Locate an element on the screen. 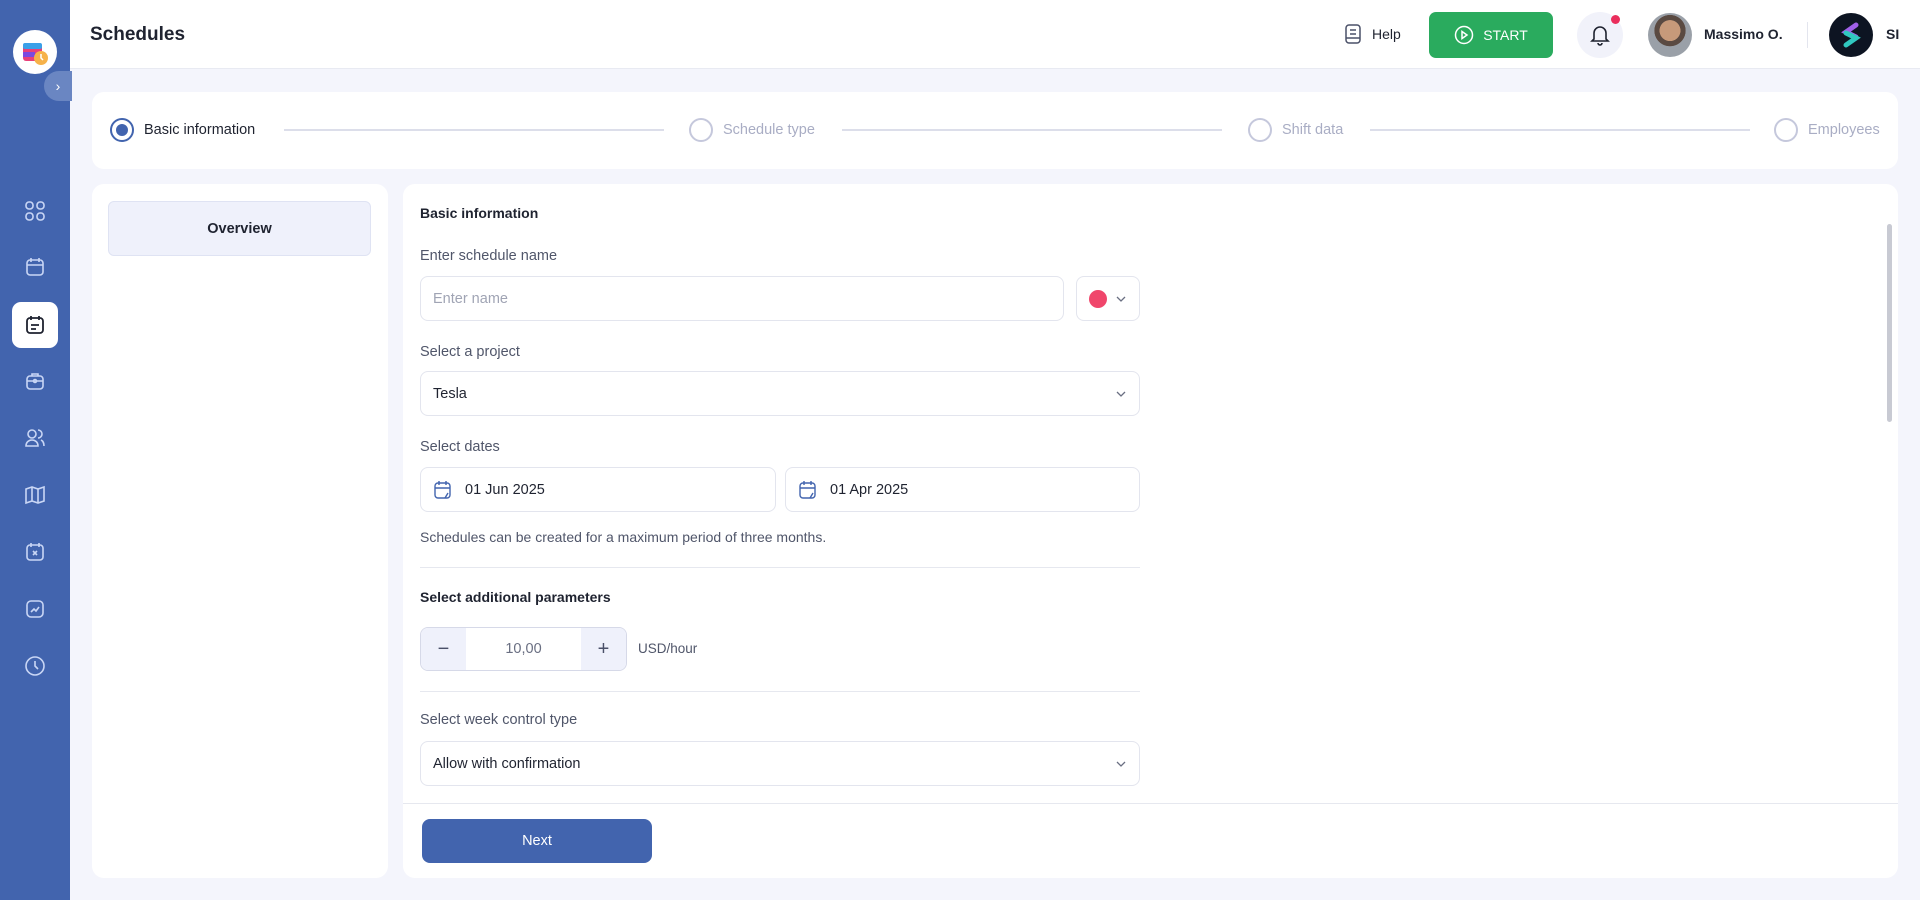 This screenshot has height=900, width=1920. start-label: START is located at coordinates (1505, 35).